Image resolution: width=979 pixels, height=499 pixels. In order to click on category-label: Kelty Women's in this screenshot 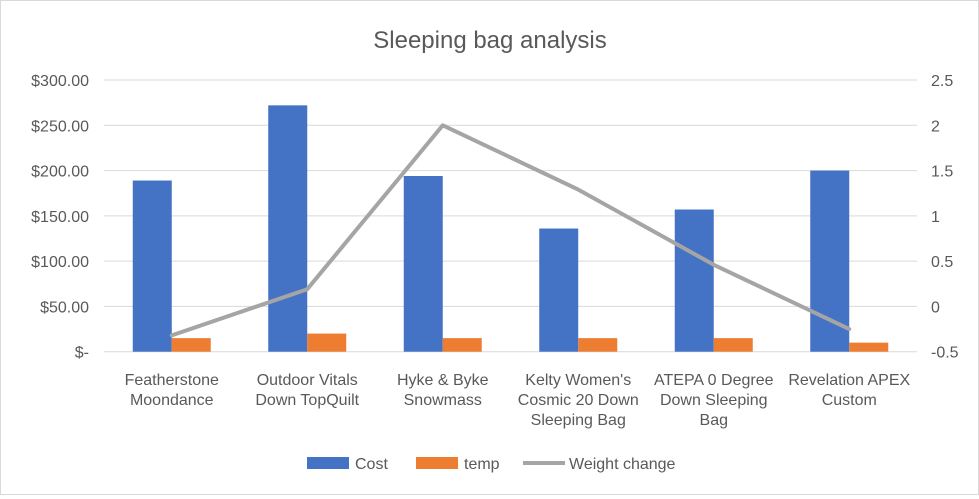, I will do `click(578, 380)`.